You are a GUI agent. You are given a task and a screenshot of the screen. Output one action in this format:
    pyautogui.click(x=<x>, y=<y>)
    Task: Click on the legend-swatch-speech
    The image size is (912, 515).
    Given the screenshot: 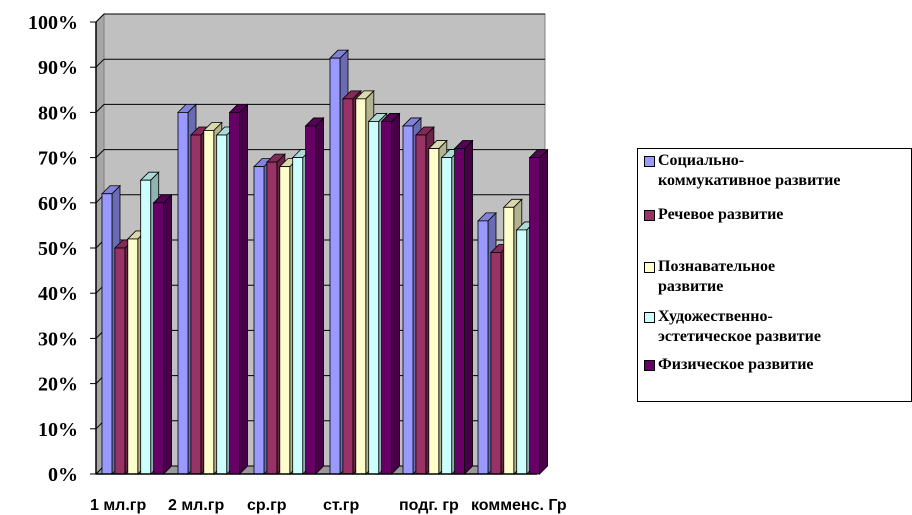 What is the action you would take?
    pyautogui.click(x=649, y=215)
    